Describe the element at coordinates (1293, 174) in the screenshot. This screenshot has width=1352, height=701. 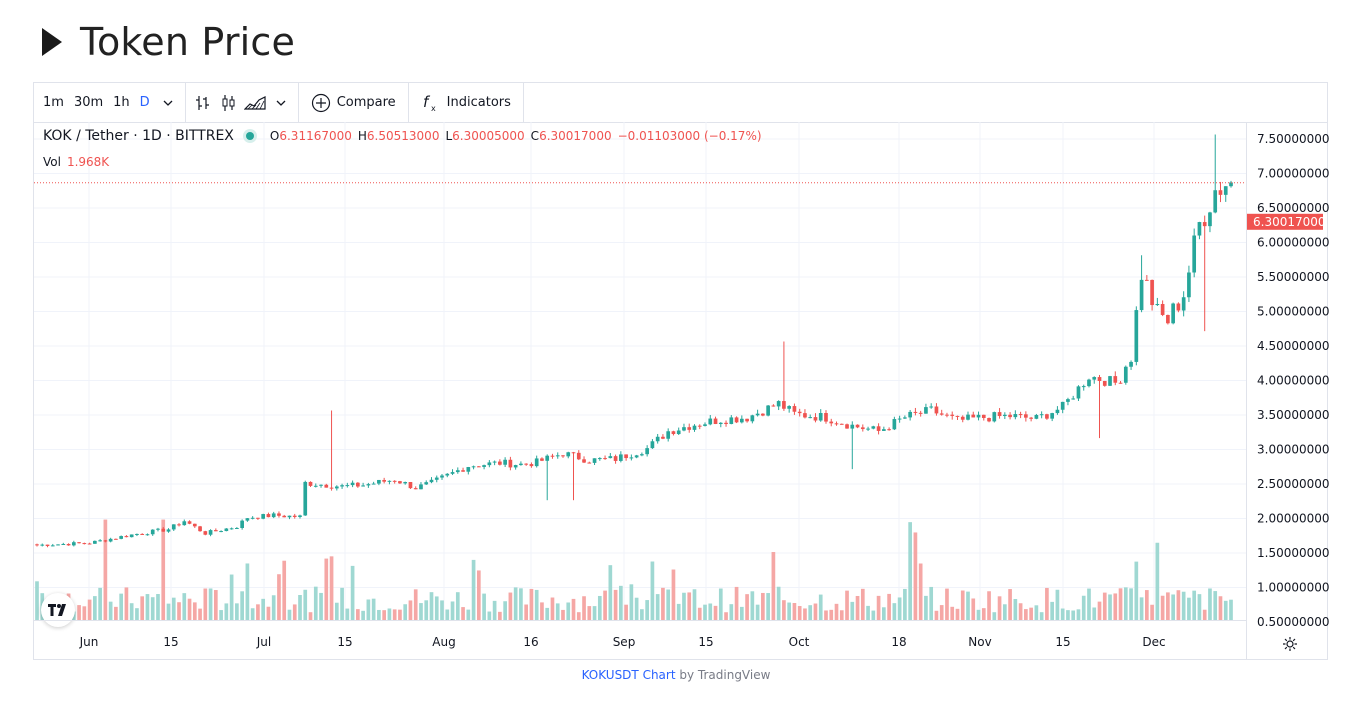
I see `price-tick-label: 7.00000000` at that location.